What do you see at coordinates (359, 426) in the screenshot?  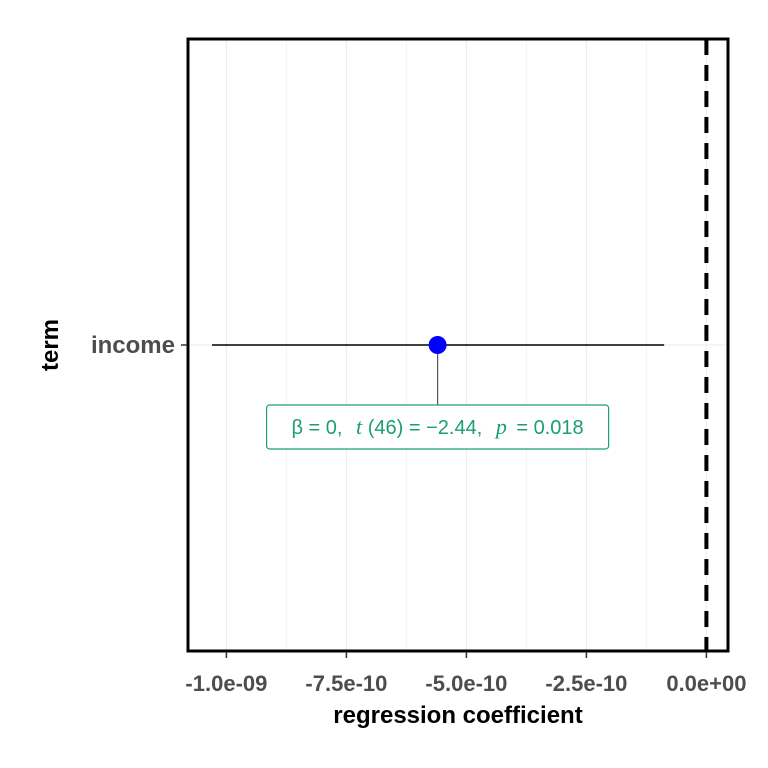 I see `t-symbol: t` at bounding box center [359, 426].